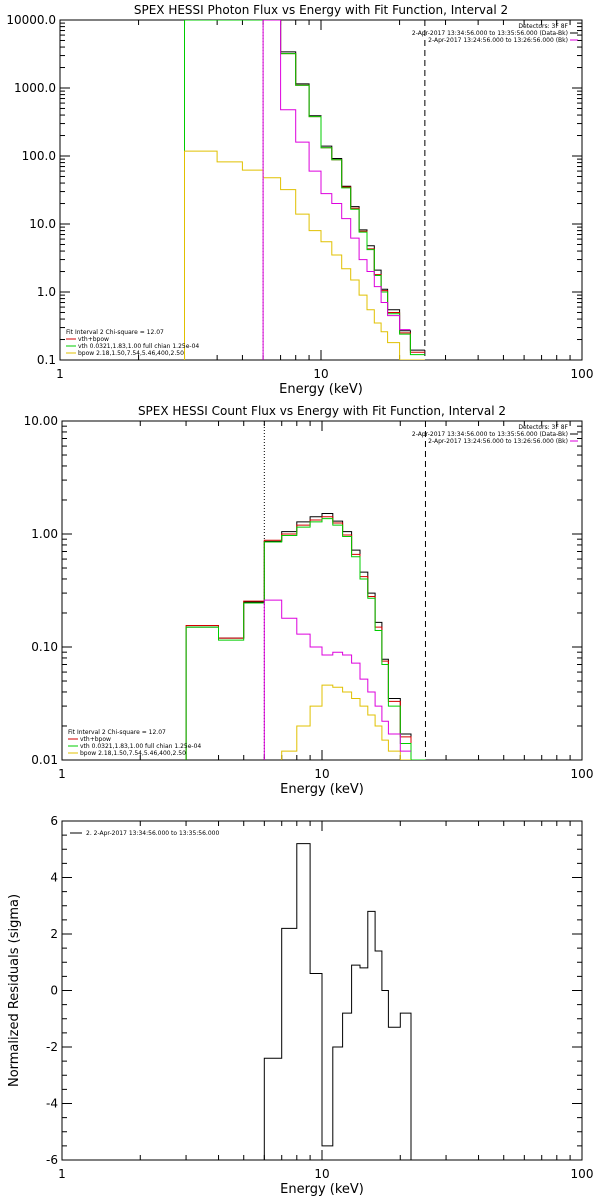 This screenshot has height=1200, width=600. What do you see at coordinates (52, 1047) in the screenshot?
I see `y-tick-label: -2` at bounding box center [52, 1047].